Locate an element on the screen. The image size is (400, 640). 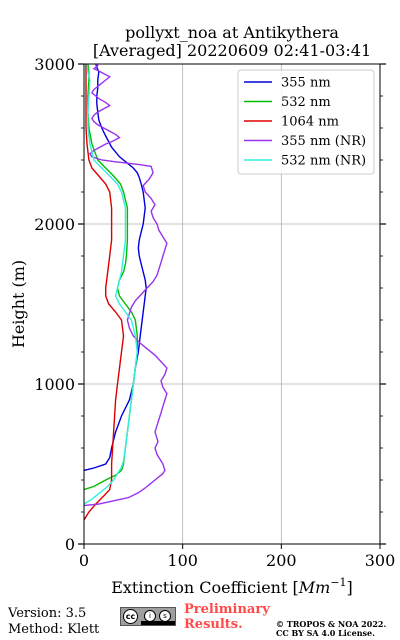
version-info: Version: 3.5 Method: Klett is located at coordinates (53, 622).